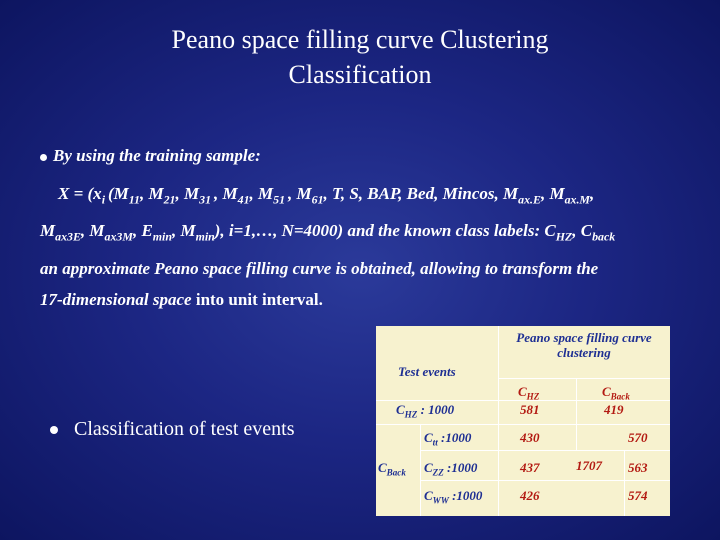 This screenshot has width=720, height=540. What do you see at coordinates (116, 299) in the screenshot?
I see `para-line-4-a: 17-dimensional space` at bounding box center [116, 299].